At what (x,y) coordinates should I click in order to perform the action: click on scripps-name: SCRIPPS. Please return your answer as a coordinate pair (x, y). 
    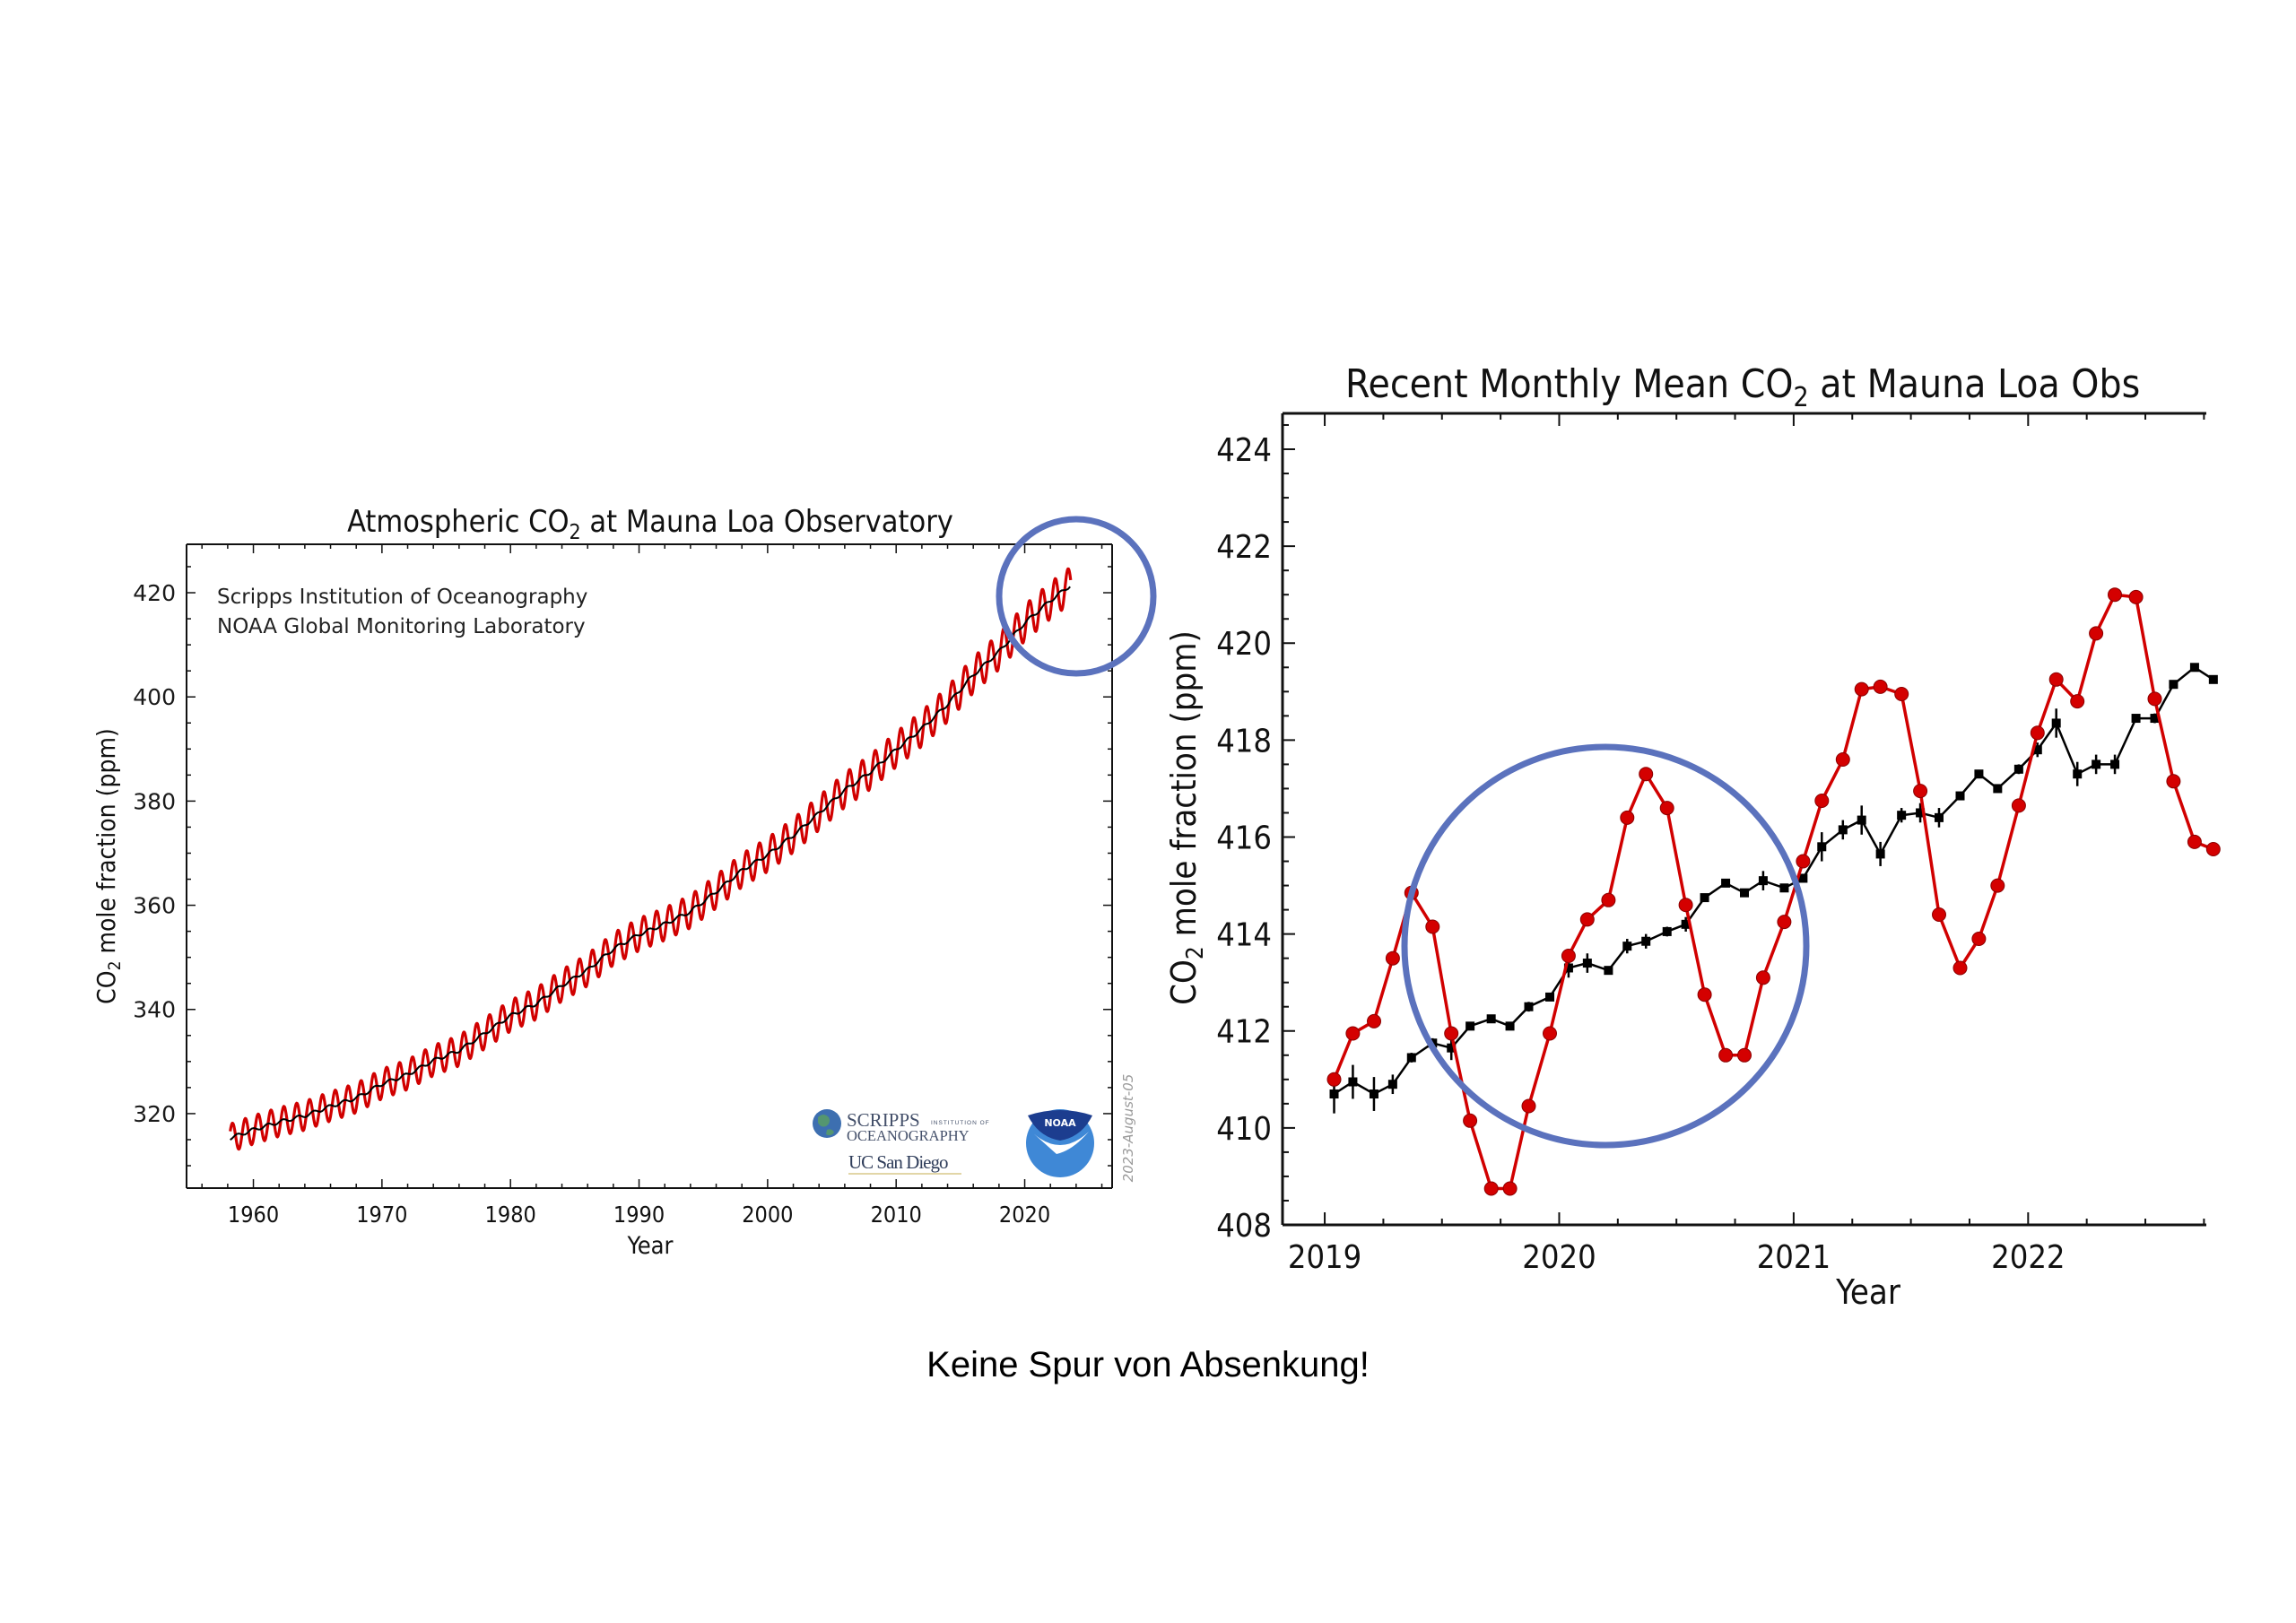
    Looking at the image, I should click on (883, 1120).